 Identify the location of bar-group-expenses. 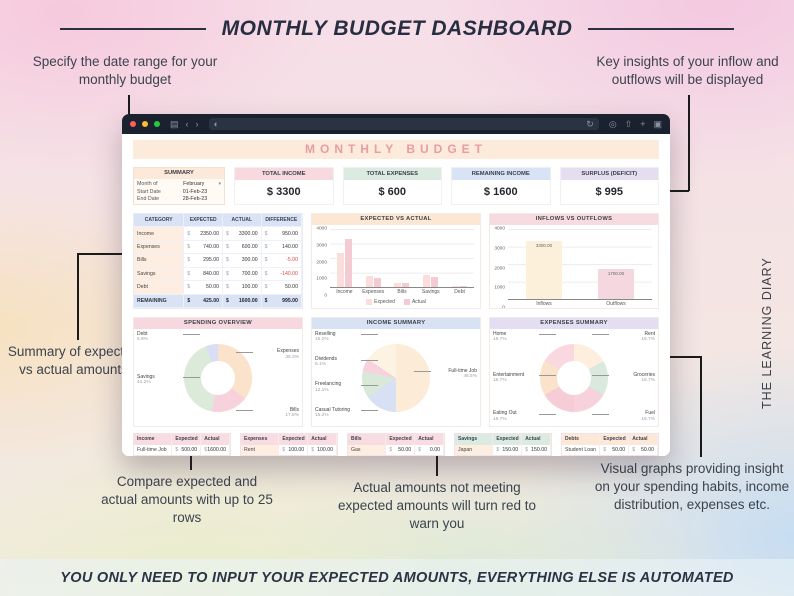
(373, 258).